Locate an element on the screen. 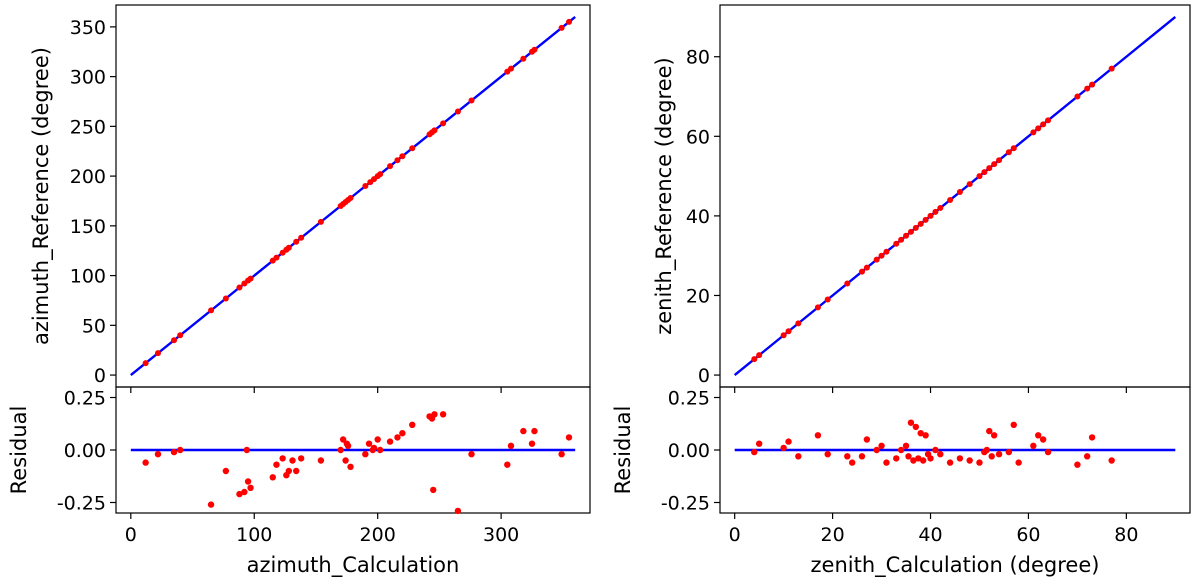 Image resolution: width=1200 pixels, height=582 pixels. azimuth-residual-ylabel: Residual is located at coordinates (19, 450).